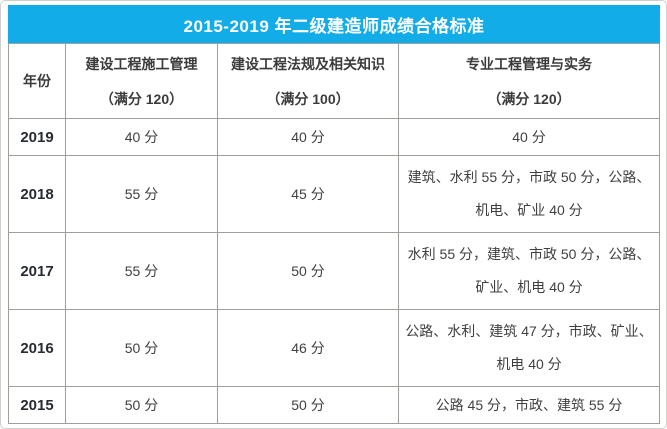 Image resolution: width=667 pixels, height=429 pixels. What do you see at coordinates (37, 194) in the screenshot?
I see `year-cell: 2018` at bounding box center [37, 194].